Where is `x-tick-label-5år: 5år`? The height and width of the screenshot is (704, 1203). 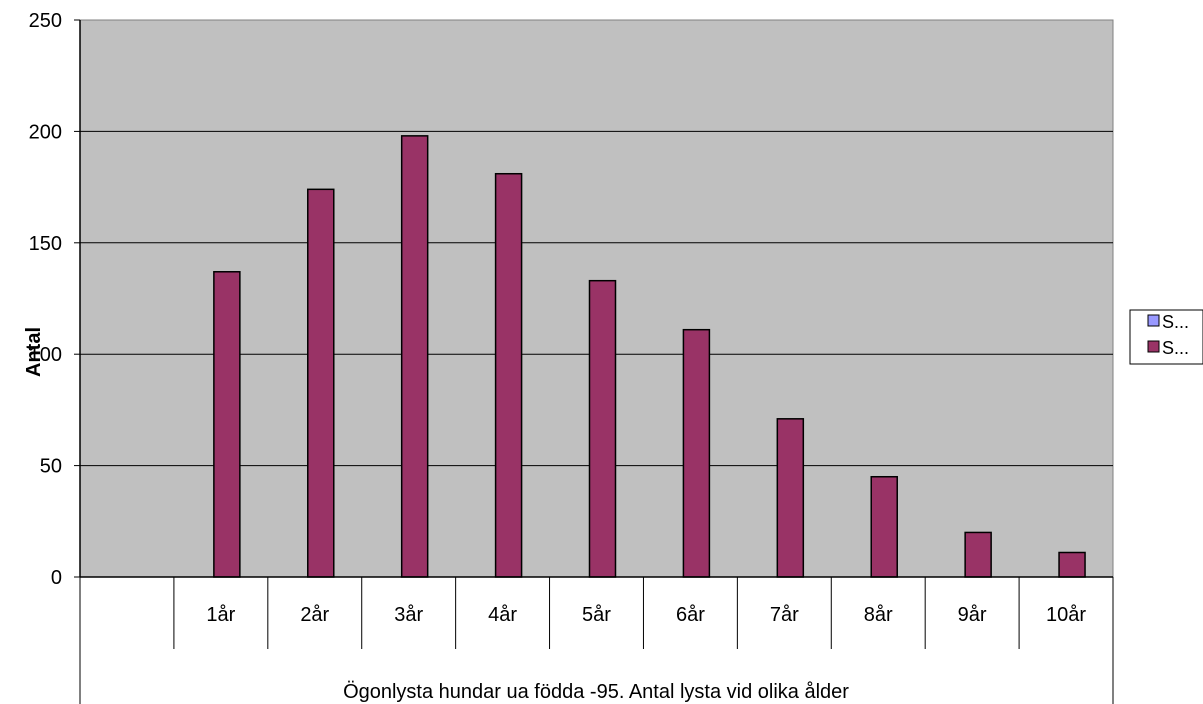
x-tick-label-5år: 5år is located at coordinates (596, 615).